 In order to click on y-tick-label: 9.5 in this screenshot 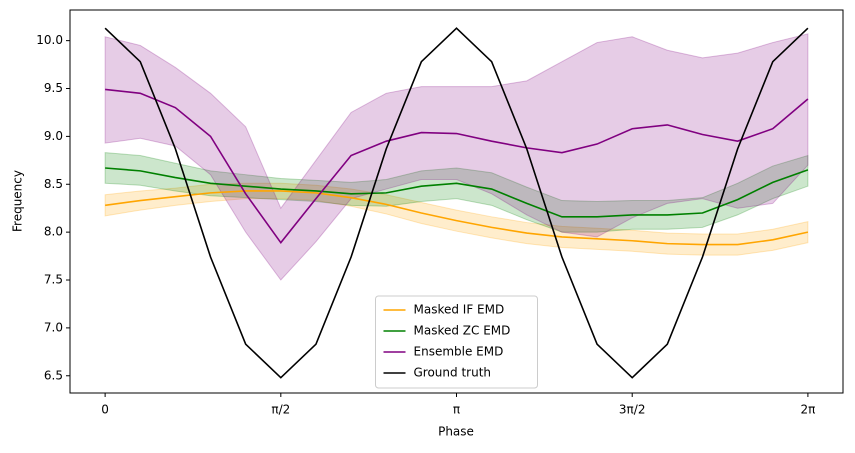, I will do `click(53, 88)`.